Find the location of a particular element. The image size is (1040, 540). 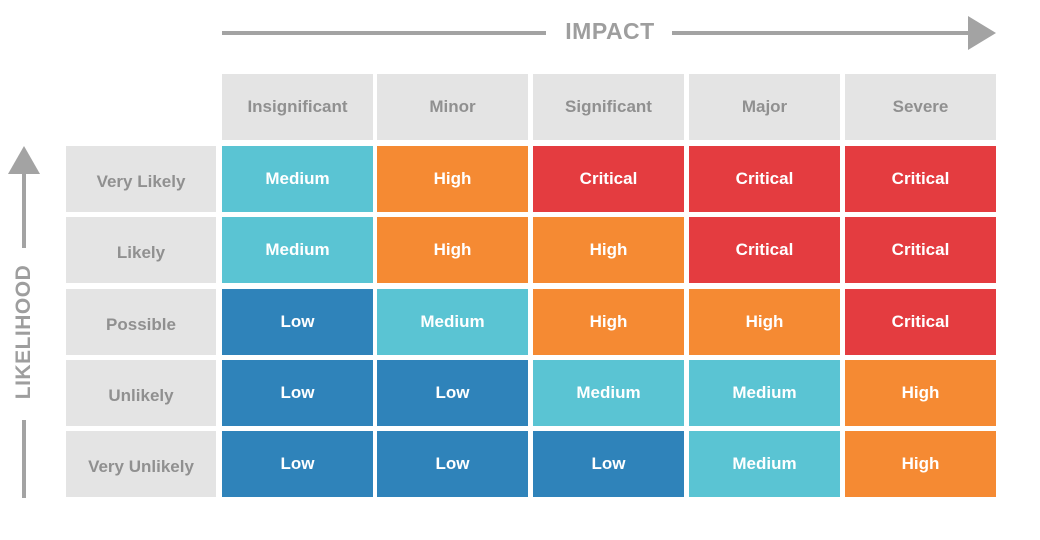

row-header-unlikely: Unlikely is located at coordinates (141, 393).